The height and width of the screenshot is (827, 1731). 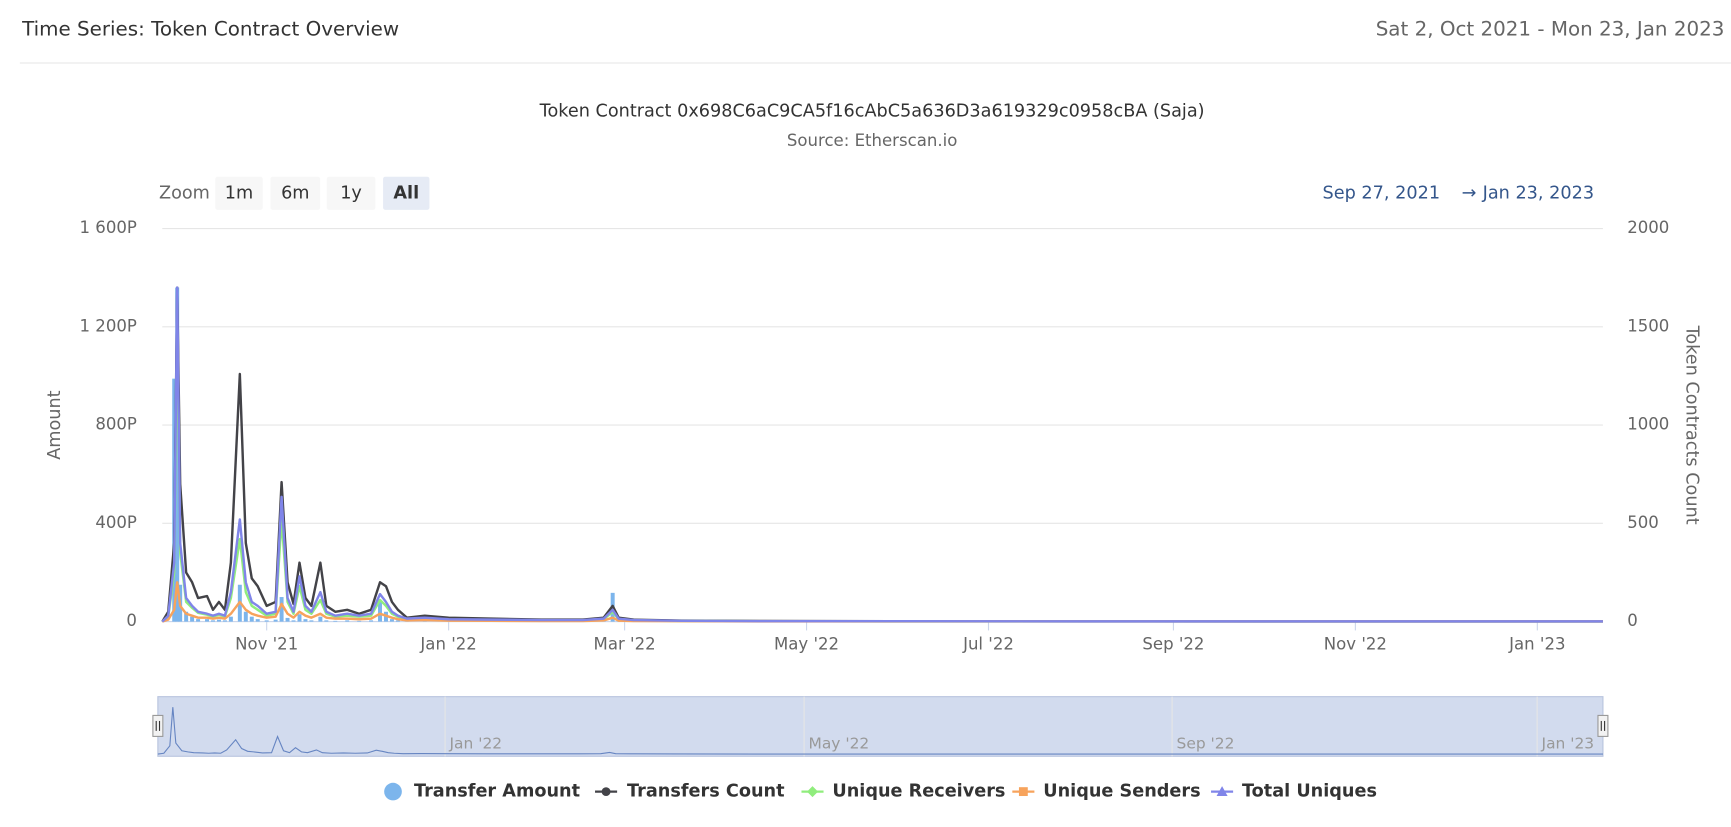 What do you see at coordinates (1632, 620) in the screenshot?
I see `y2-tick-label: 0` at bounding box center [1632, 620].